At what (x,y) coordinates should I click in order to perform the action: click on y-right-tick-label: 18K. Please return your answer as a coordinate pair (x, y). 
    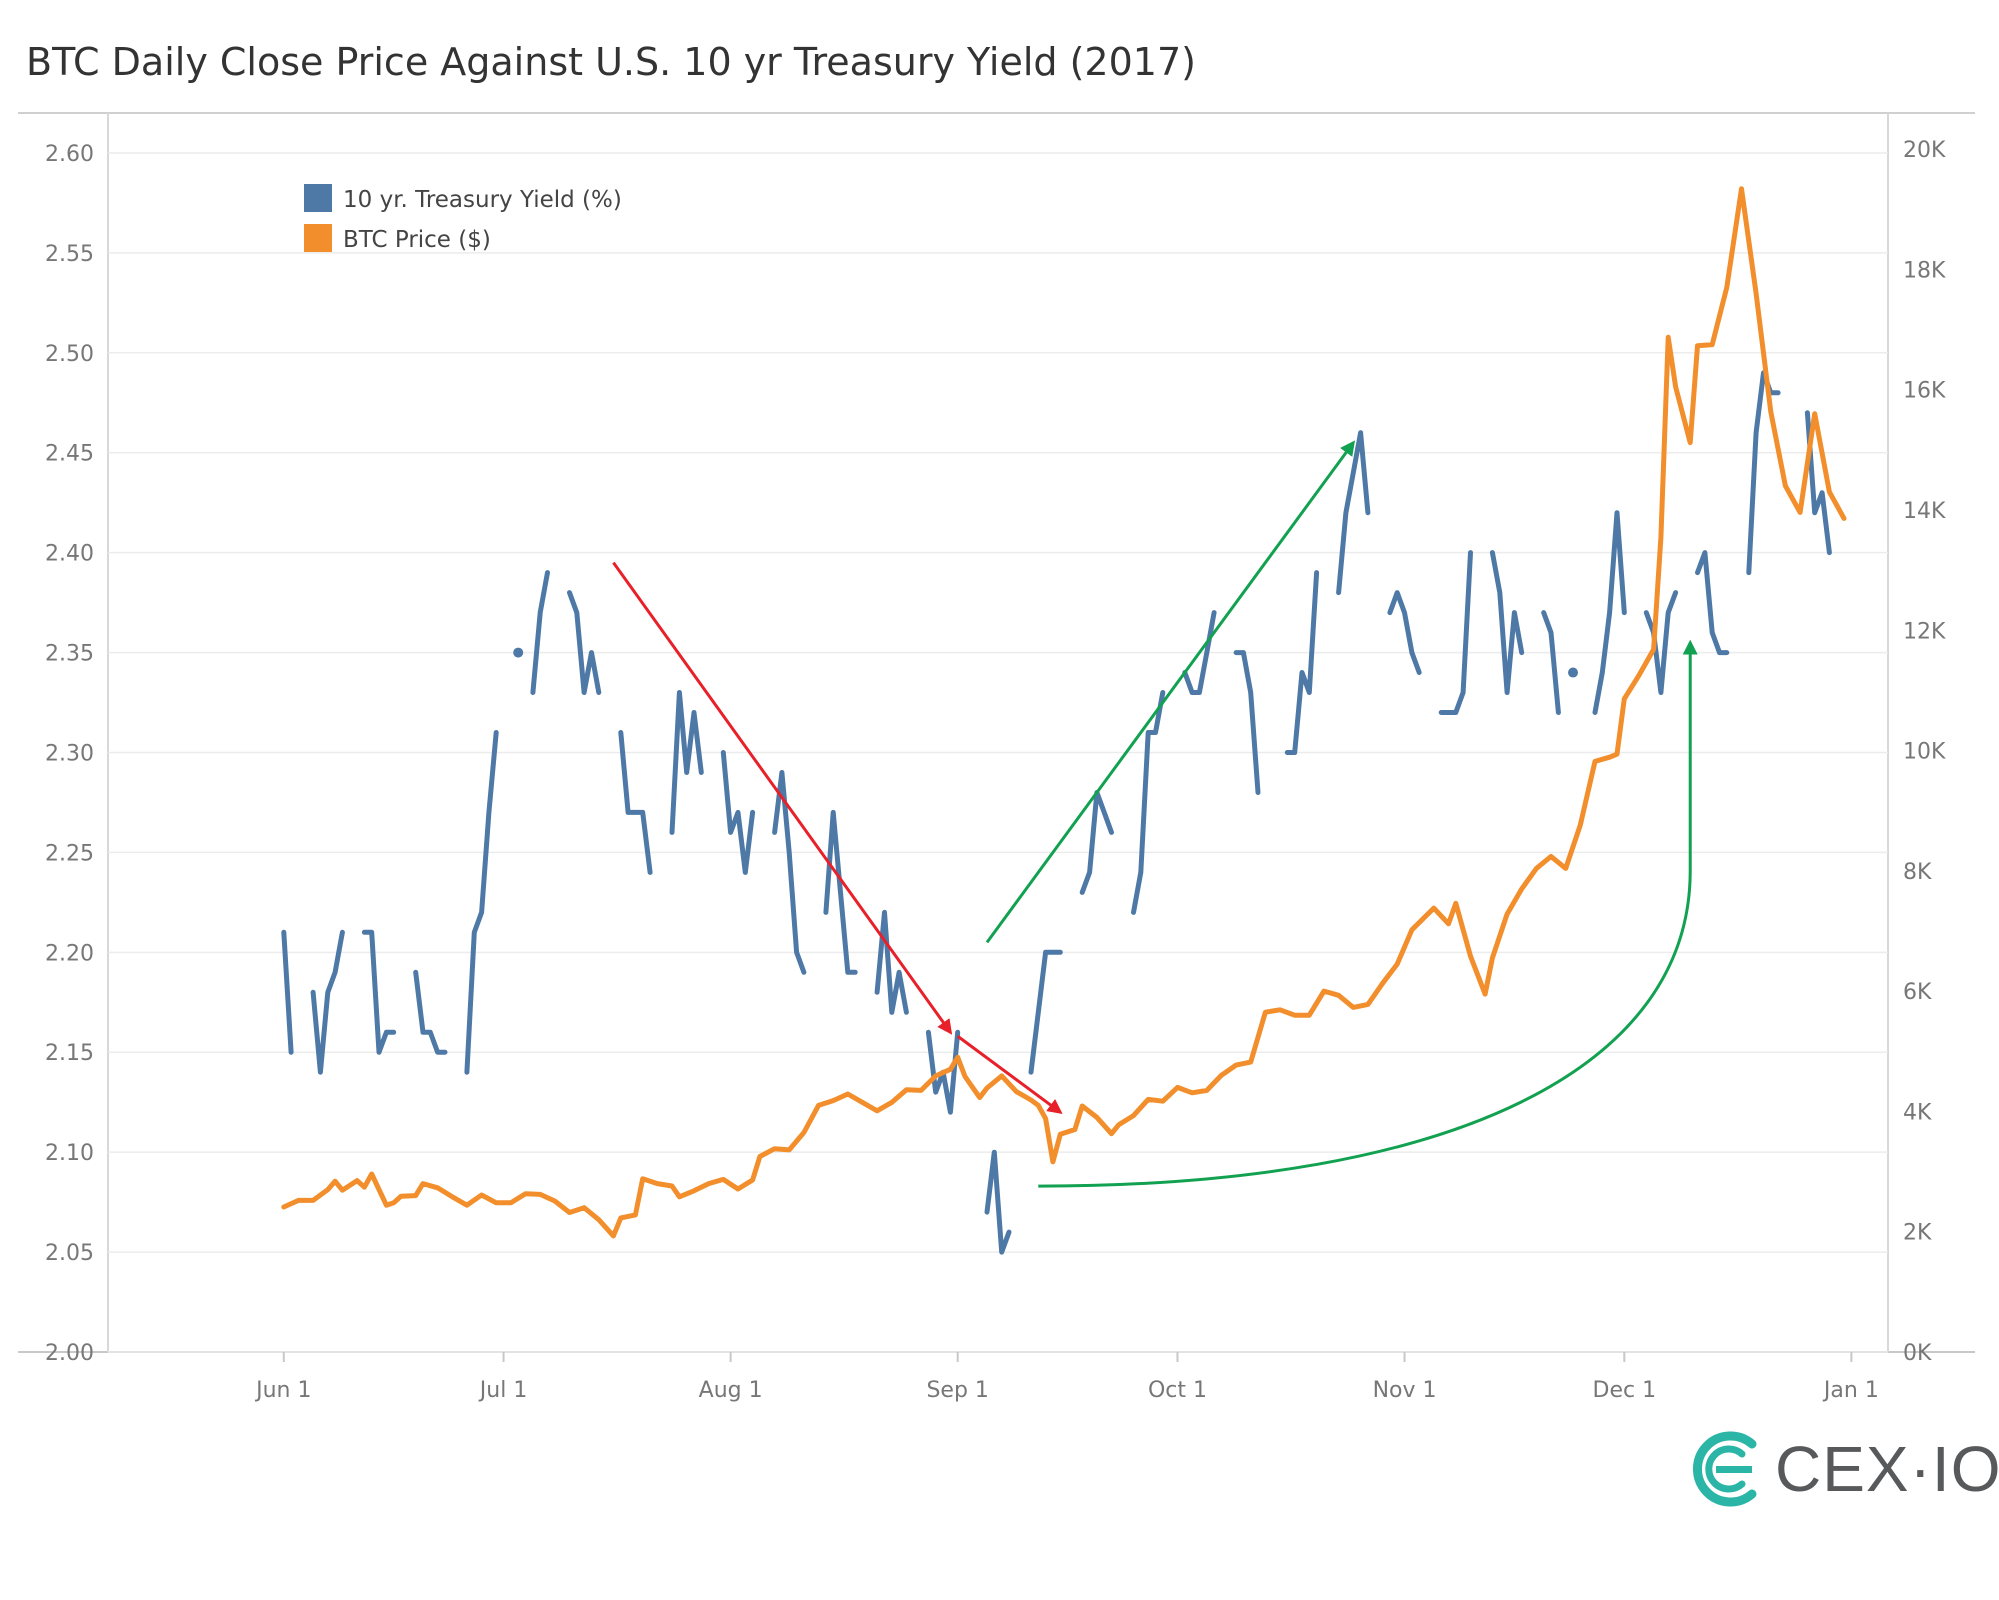
    Looking at the image, I should click on (1924, 270).